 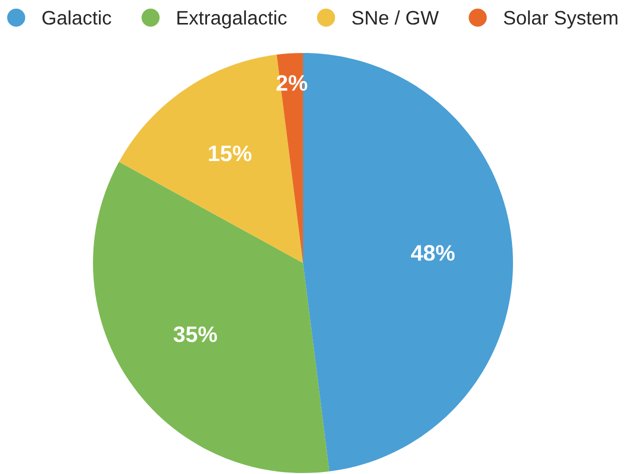 What do you see at coordinates (230, 154) in the screenshot?
I see `data-label: 15%` at bounding box center [230, 154].